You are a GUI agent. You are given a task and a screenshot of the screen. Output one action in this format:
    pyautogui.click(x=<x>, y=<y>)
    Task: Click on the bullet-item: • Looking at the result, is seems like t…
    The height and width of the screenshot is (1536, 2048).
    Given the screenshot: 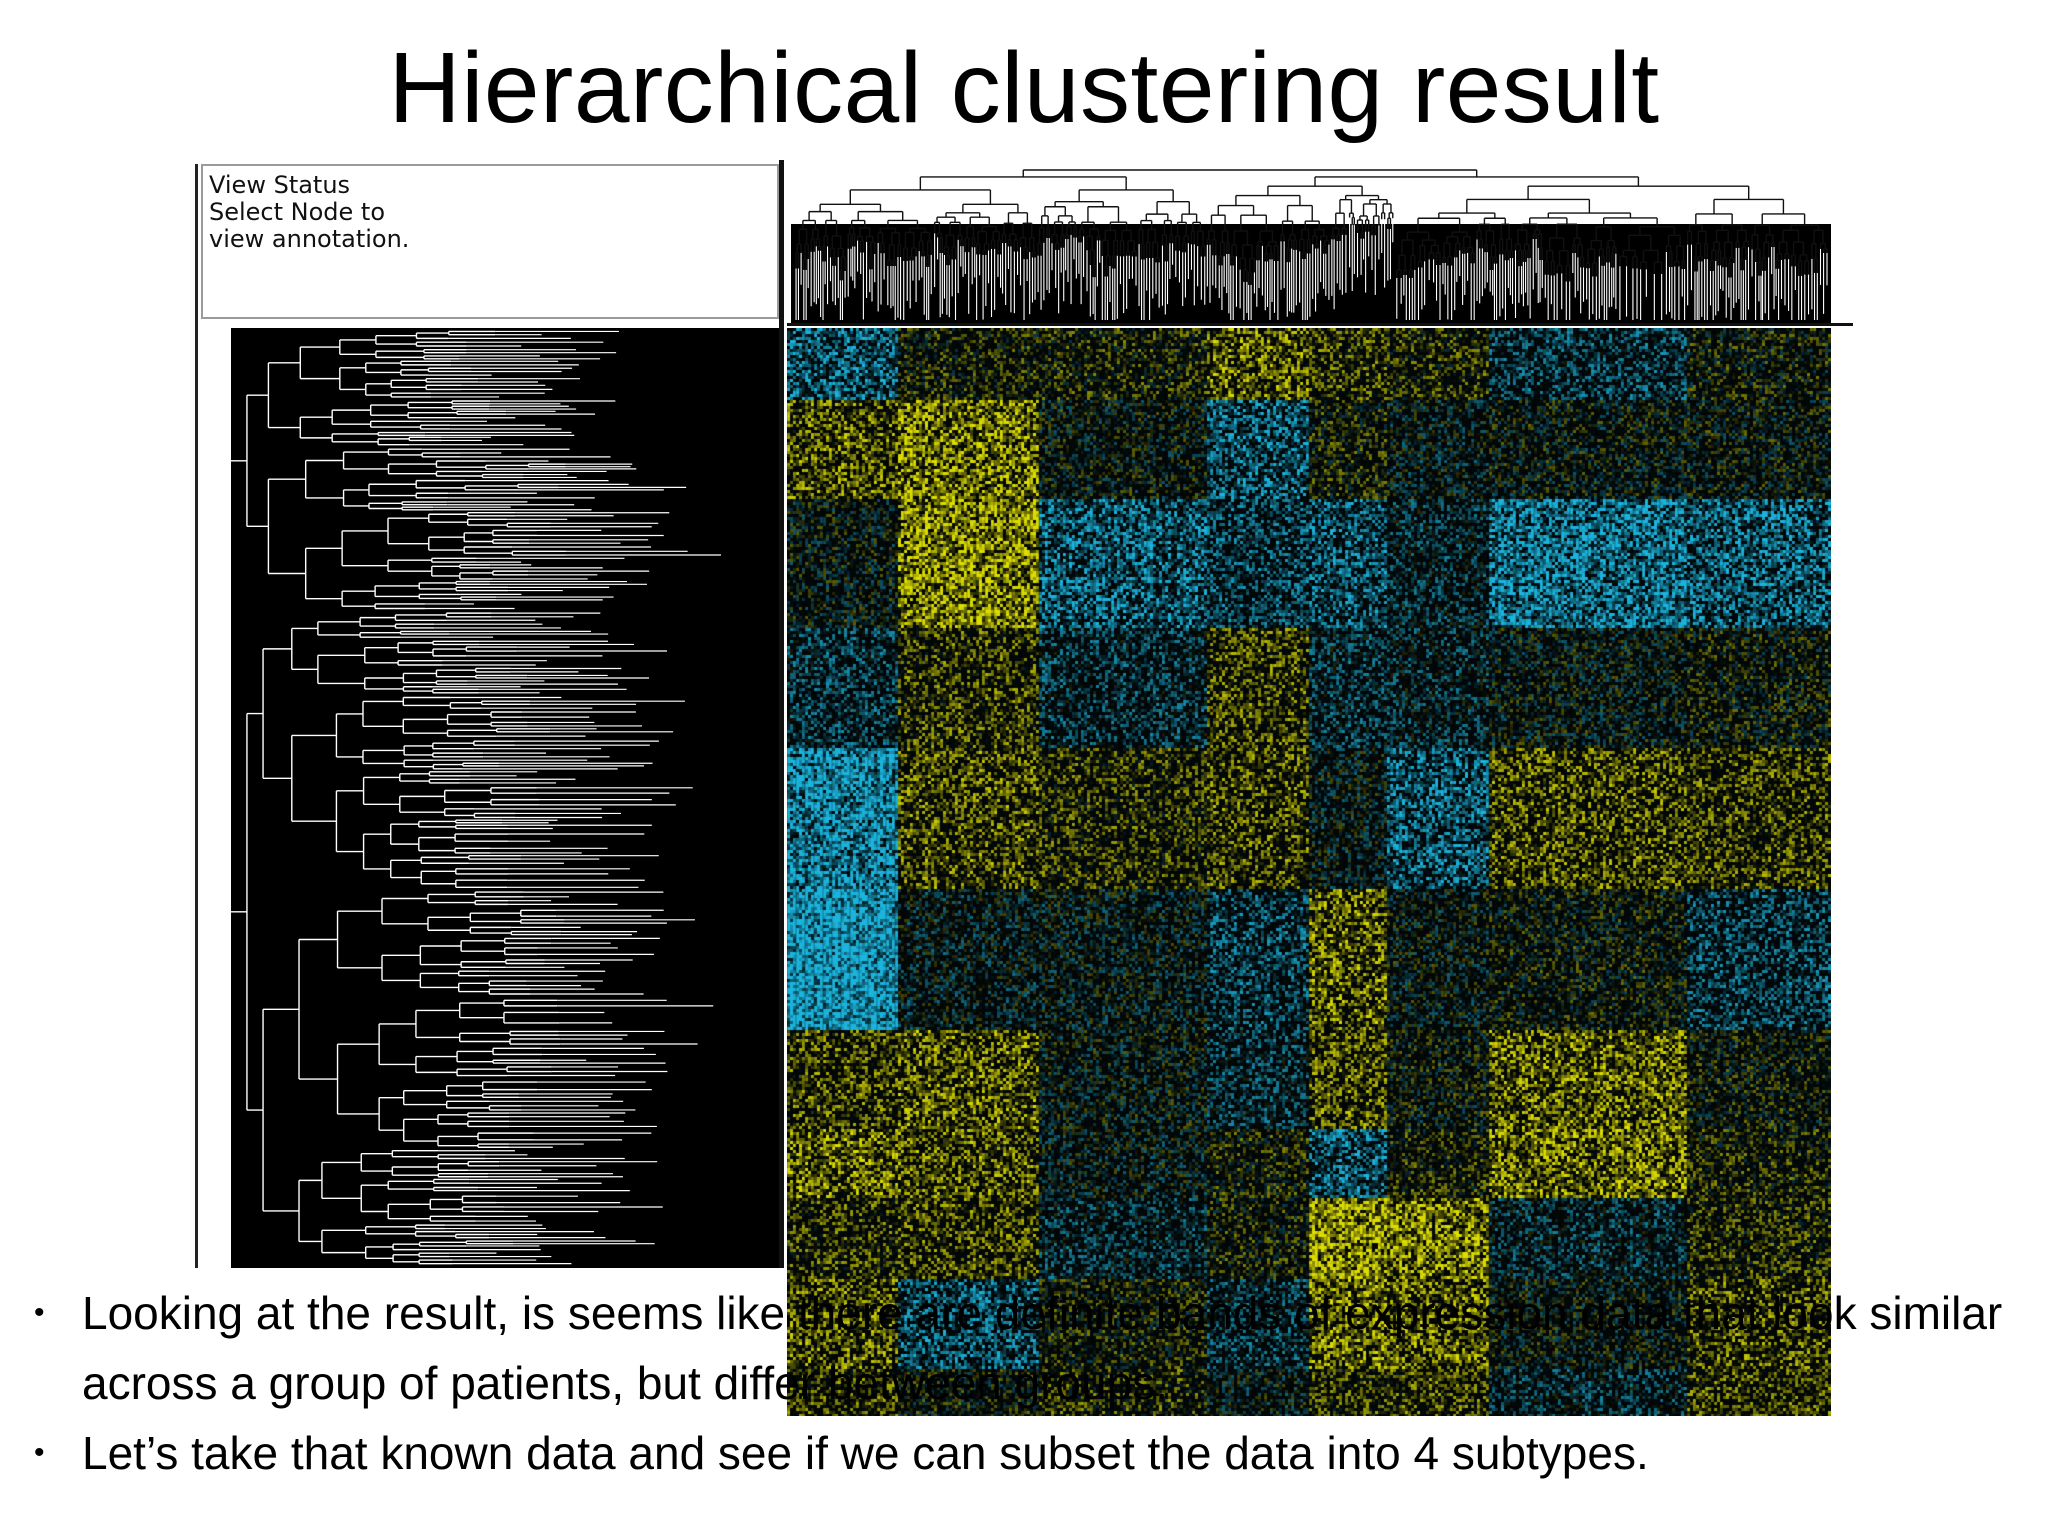 What is the action you would take?
    pyautogui.click(x=1025, y=1348)
    